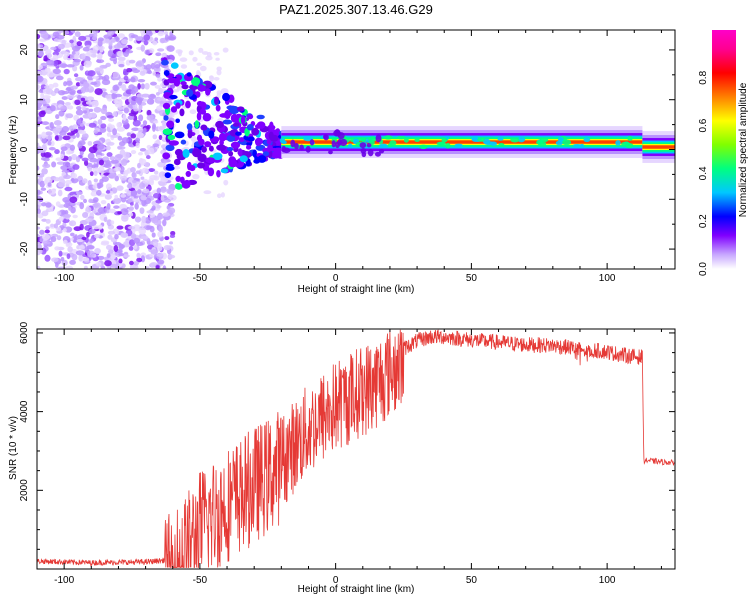 This screenshot has height=600, width=750. I want to click on y-tick-label: 20, so click(24, 50).